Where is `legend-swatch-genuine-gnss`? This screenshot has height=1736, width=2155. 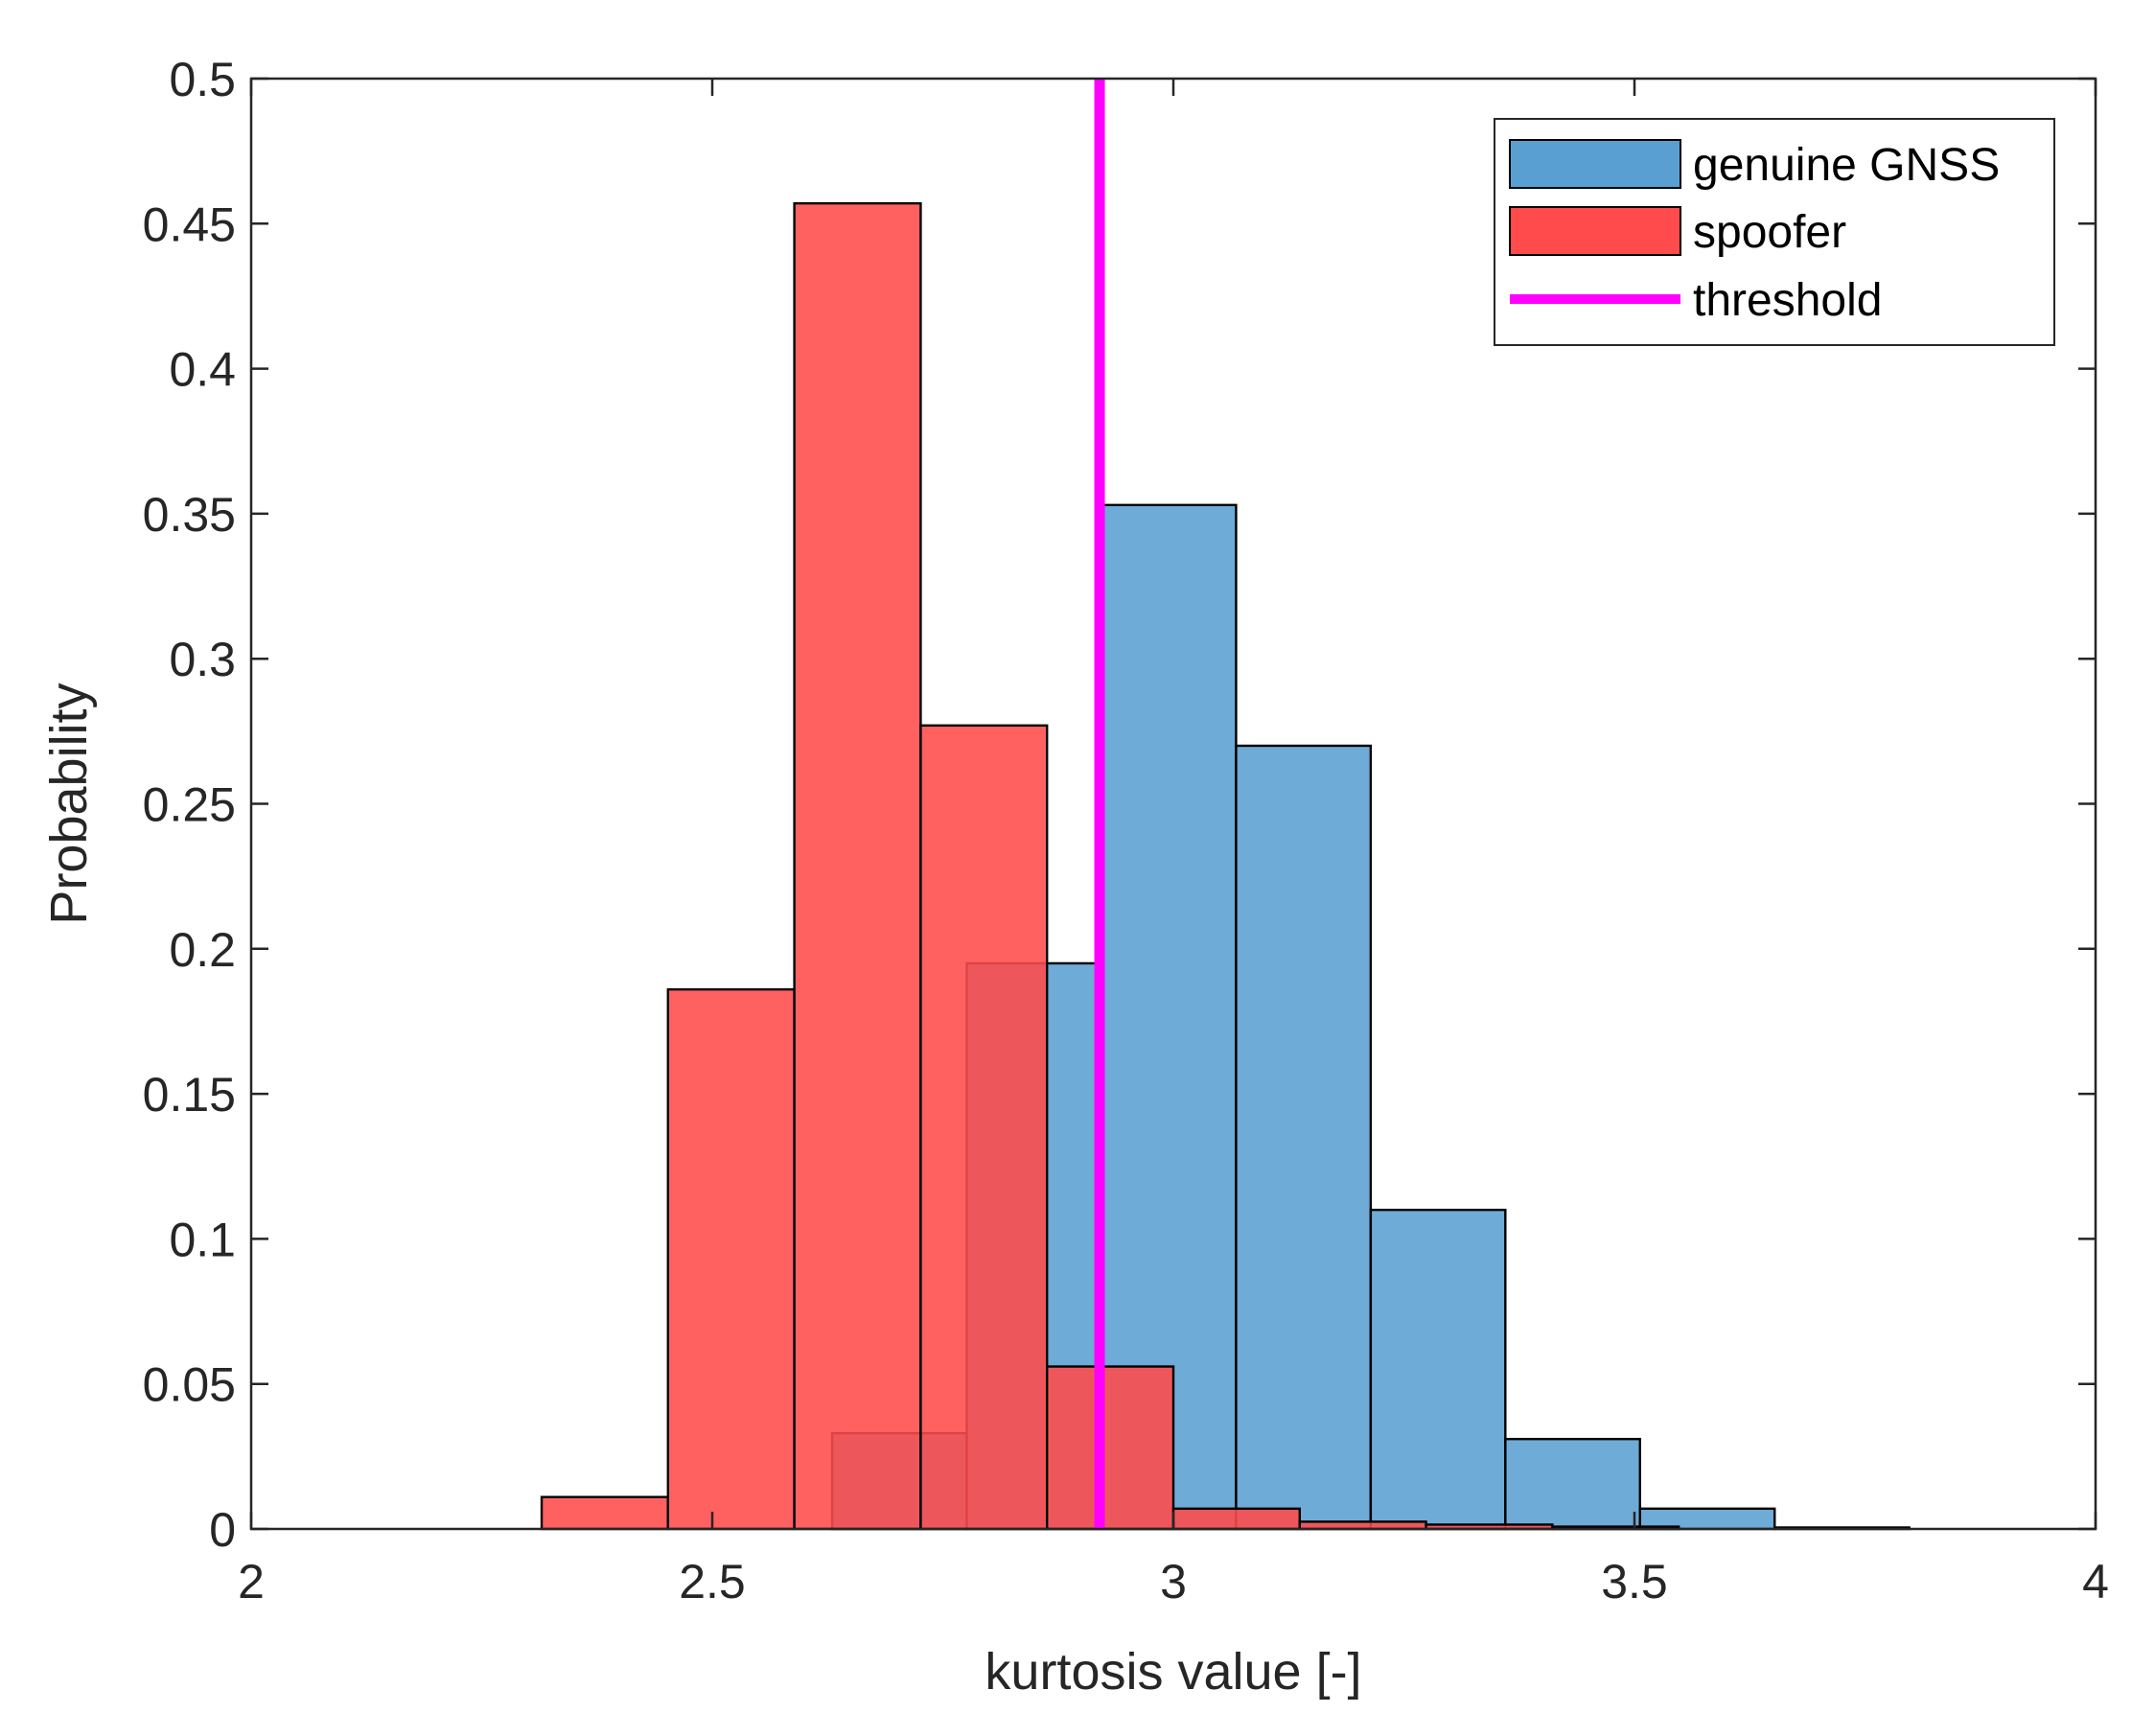 legend-swatch-genuine-gnss is located at coordinates (1595, 164).